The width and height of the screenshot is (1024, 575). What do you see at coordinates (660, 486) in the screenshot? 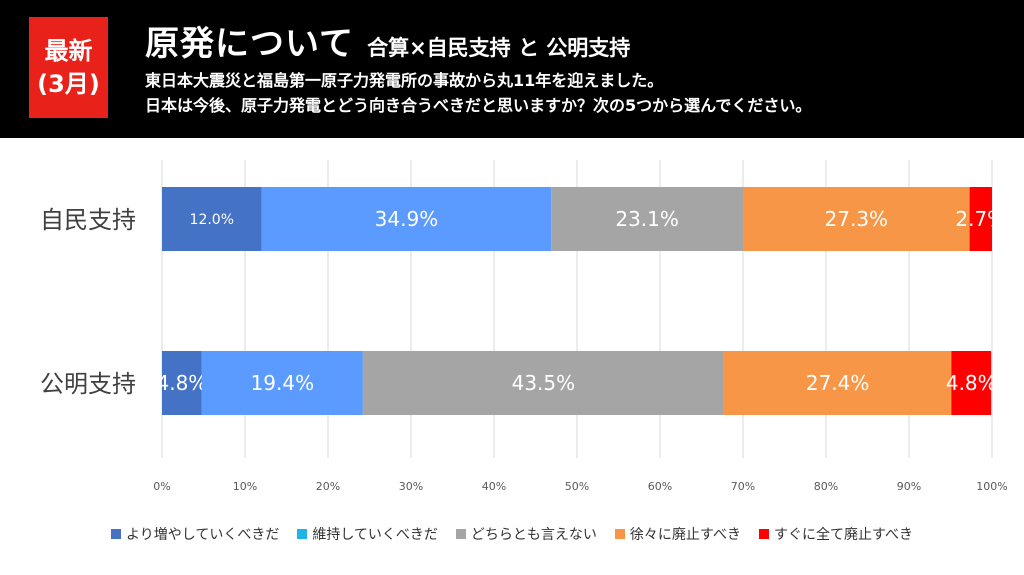
I see `x-tick-label: 60%` at bounding box center [660, 486].